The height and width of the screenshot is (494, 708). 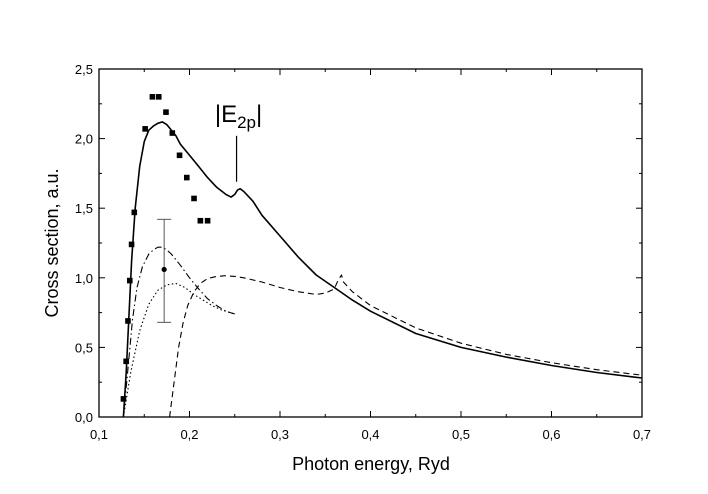 What do you see at coordinates (84, 139) in the screenshot?
I see `y-tick-label: 2,0` at bounding box center [84, 139].